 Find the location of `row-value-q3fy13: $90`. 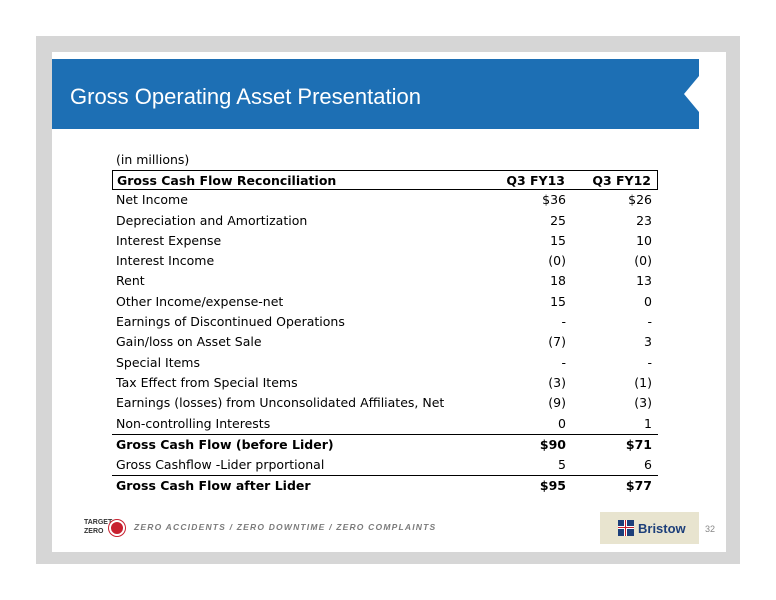

row-value-q3fy13: $90 is located at coordinates (552, 444).